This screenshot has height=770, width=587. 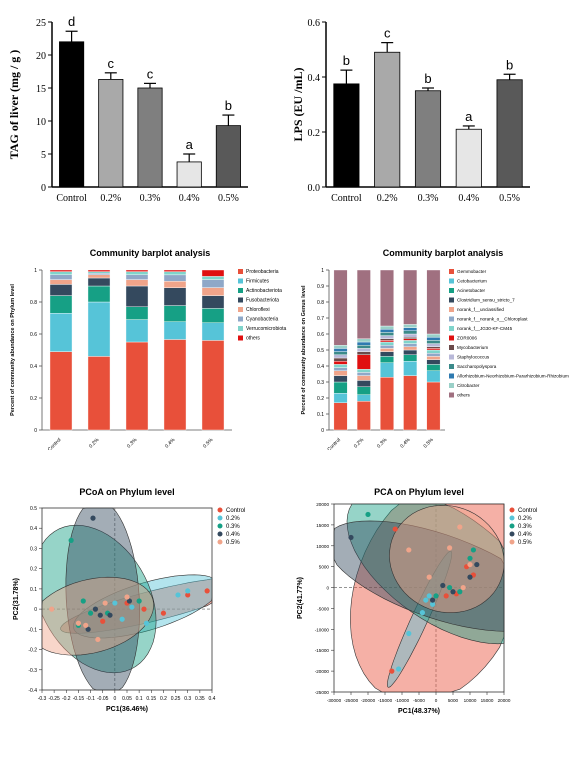 What do you see at coordinates (468, 198) in the screenshot?
I see `x-tick-label: 0.4%` at bounding box center [468, 198].